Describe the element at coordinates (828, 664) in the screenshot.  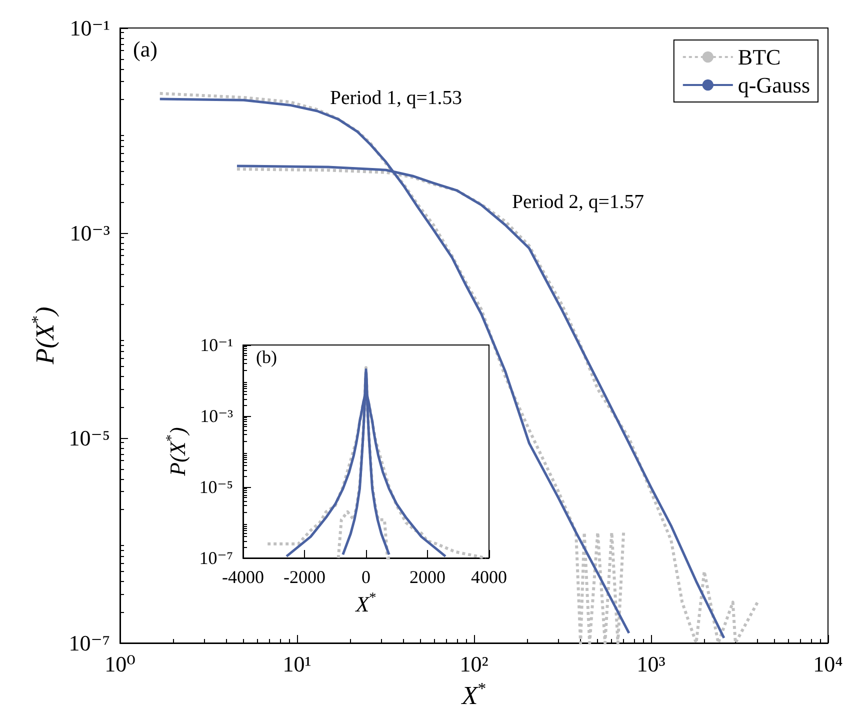
I see `x-tick-label: 10⁴` at that location.